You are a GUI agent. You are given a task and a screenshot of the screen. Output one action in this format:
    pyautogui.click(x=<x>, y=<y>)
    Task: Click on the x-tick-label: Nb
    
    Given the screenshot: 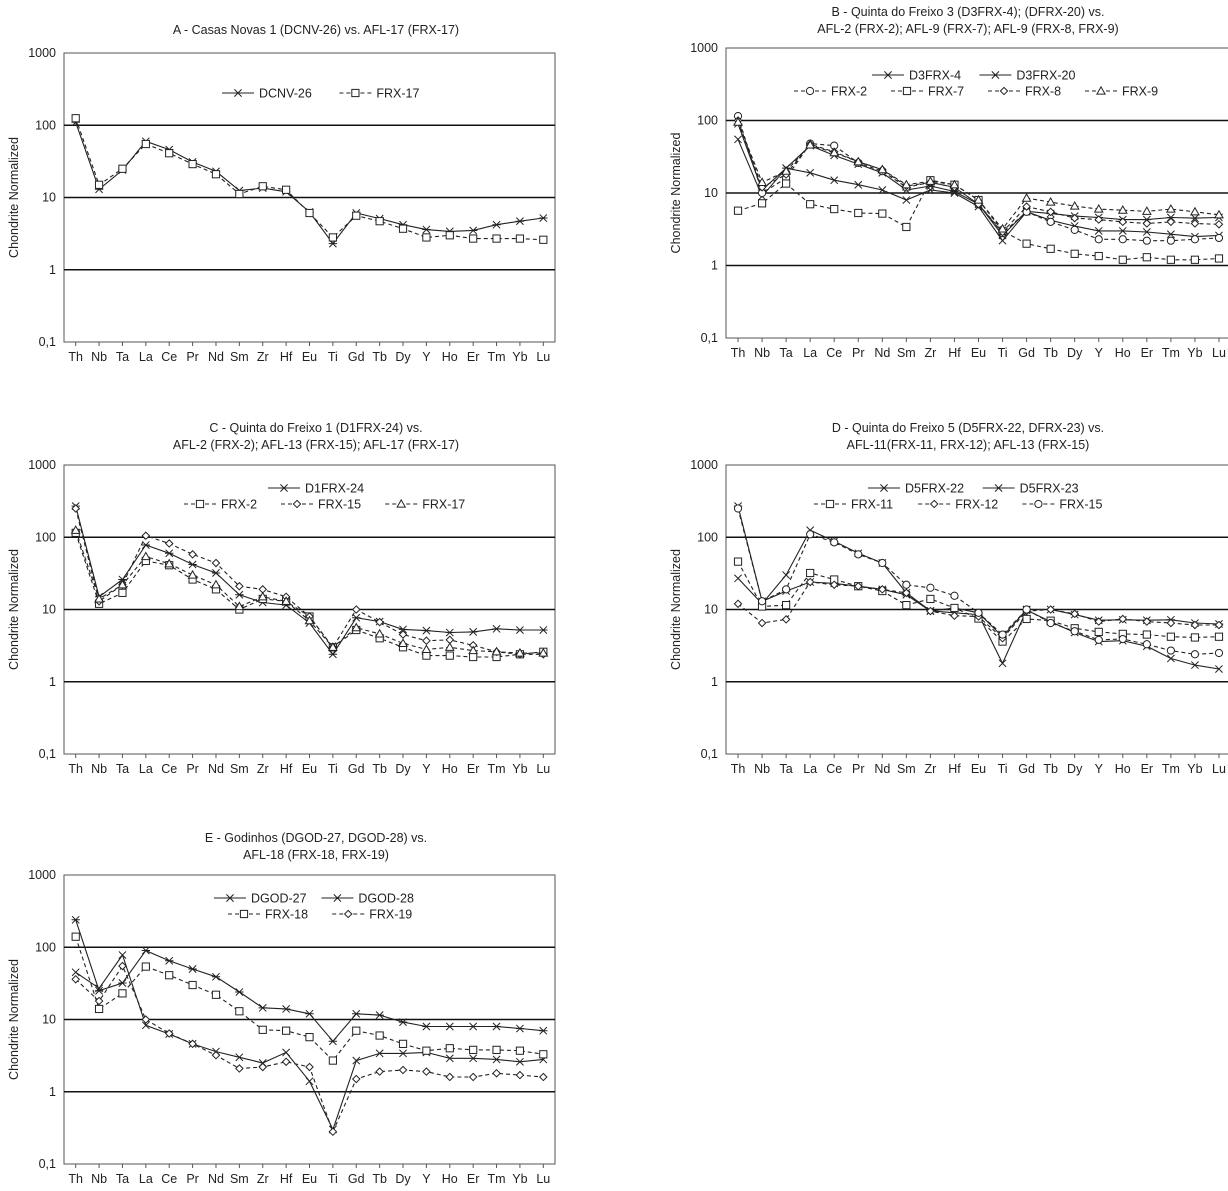 What is the action you would take?
    pyautogui.click(x=762, y=353)
    